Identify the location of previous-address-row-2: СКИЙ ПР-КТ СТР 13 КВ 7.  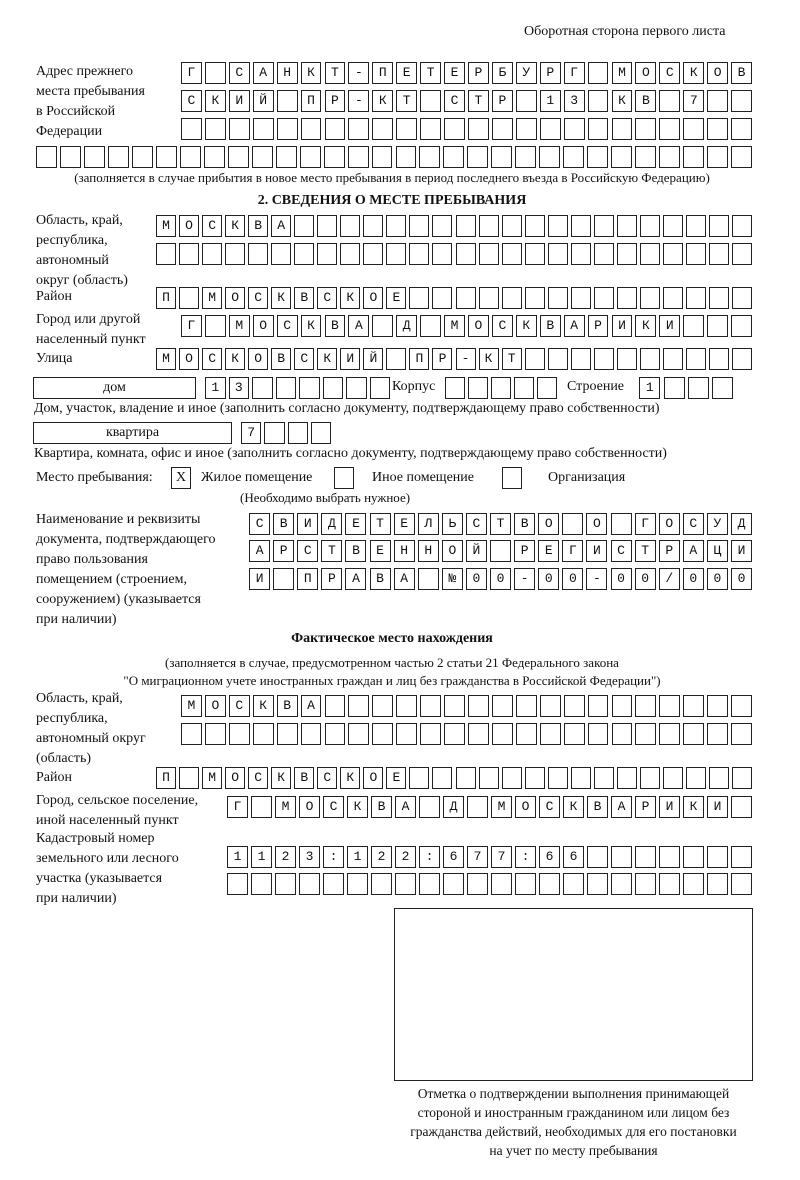
(465, 101).